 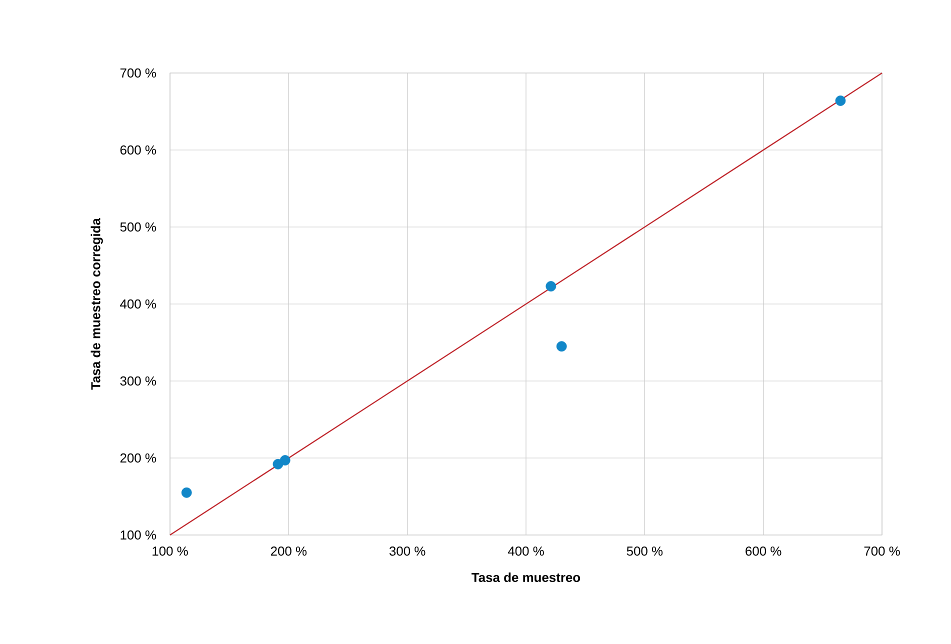 What do you see at coordinates (288, 551) in the screenshot?
I see `x-tick-label: 200 %` at bounding box center [288, 551].